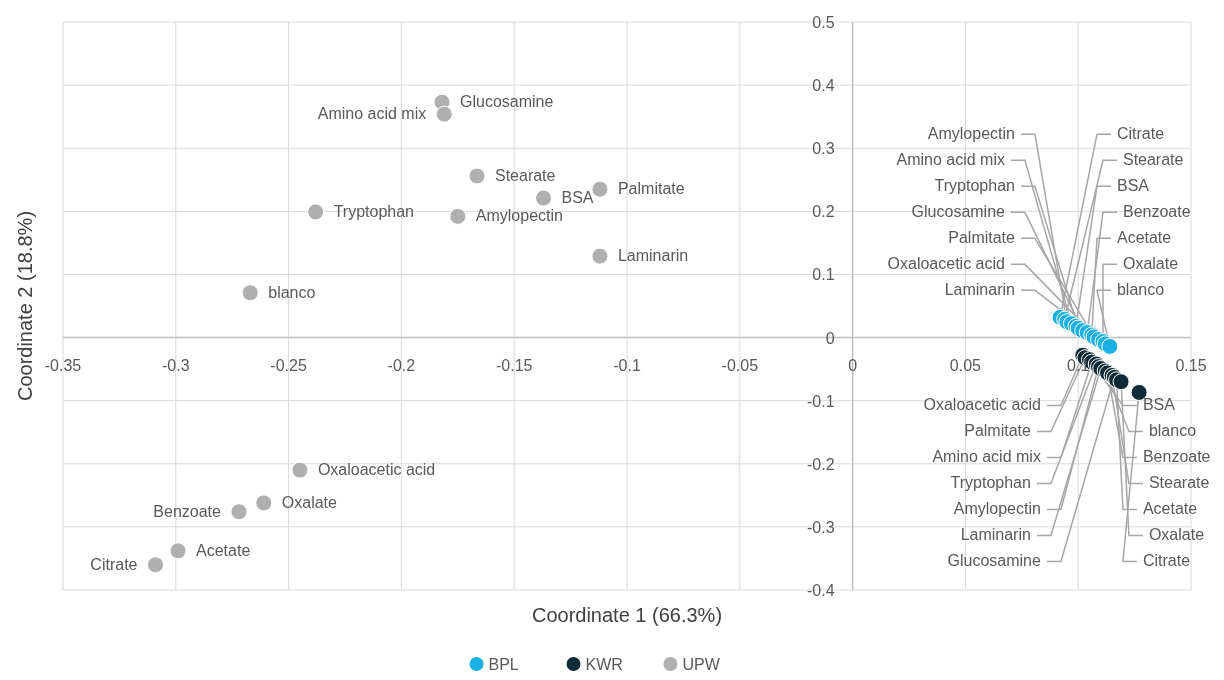 Image resolution: width=1224 pixels, height=680 pixels. What do you see at coordinates (701, 664) in the screenshot?
I see `legend-label: UPW` at bounding box center [701, 664].